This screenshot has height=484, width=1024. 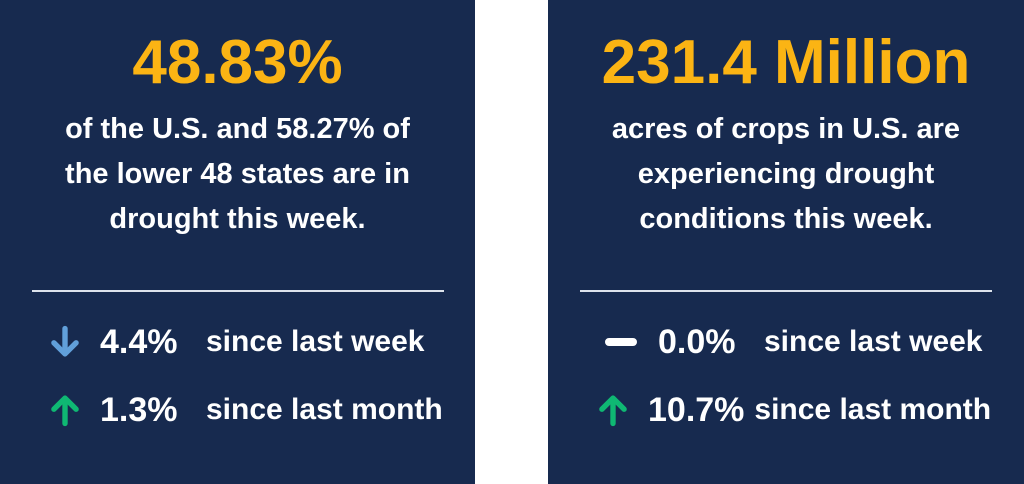 What do you see at coordinates (139, 409) in the screenshot?
I see `stat-value: 1.3%` at bounding box center [139, 409].